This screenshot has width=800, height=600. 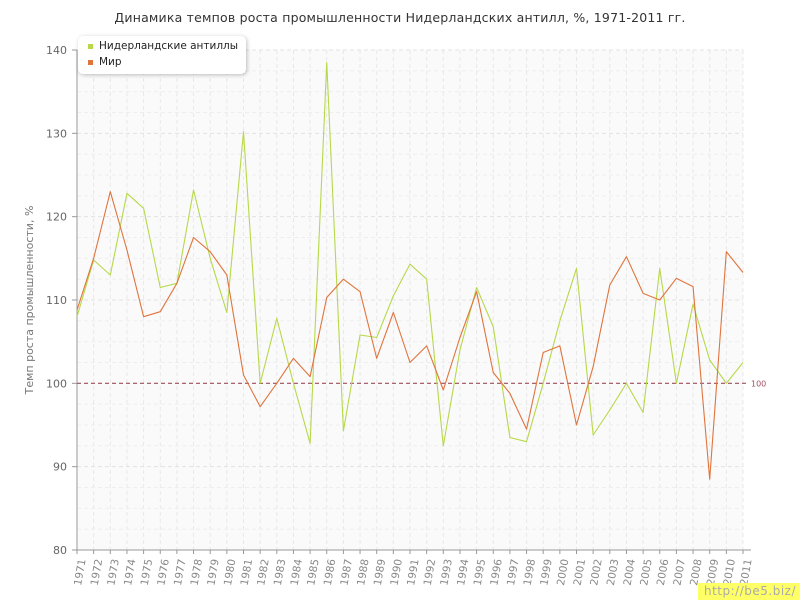 I want to click on x-tick-label: 2005, so click(x=646, y=572).